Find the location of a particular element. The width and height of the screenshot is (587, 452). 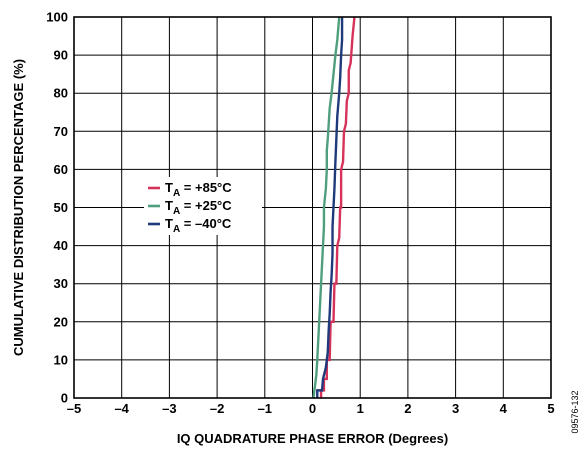

y-tick-label: 60 is located at coordinates (61, 169).